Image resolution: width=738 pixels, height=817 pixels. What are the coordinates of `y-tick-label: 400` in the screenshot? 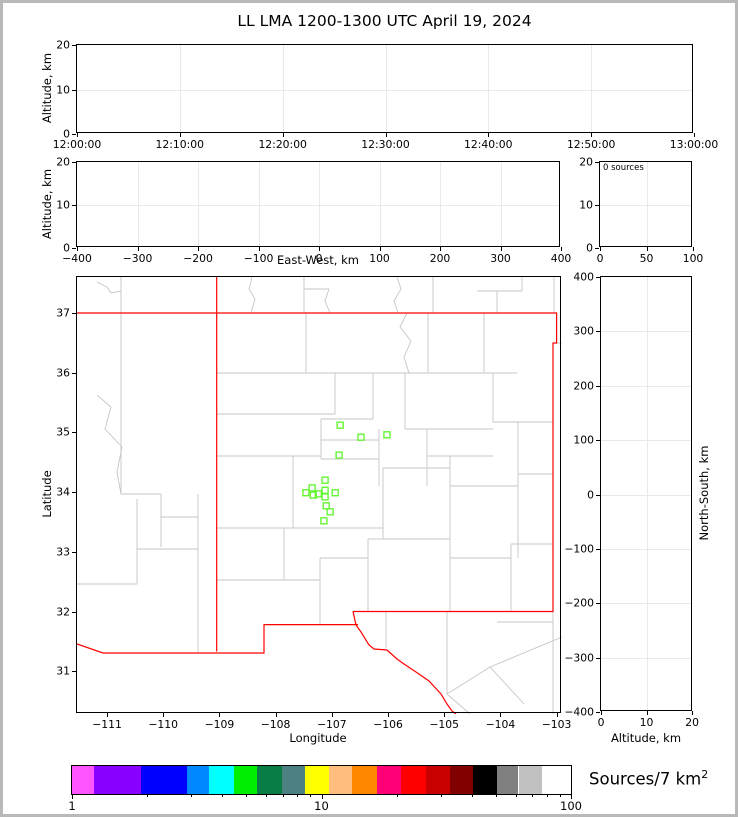 It's located at (583, 277).